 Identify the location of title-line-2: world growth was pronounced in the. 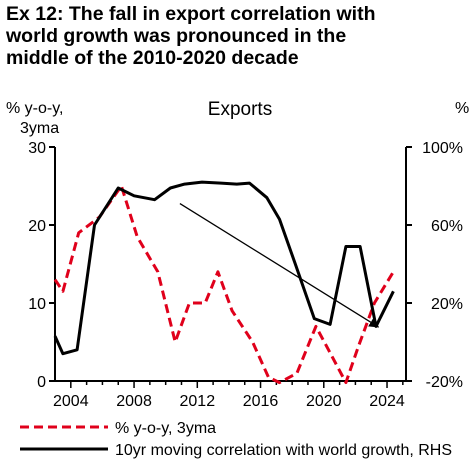
(176, 36).